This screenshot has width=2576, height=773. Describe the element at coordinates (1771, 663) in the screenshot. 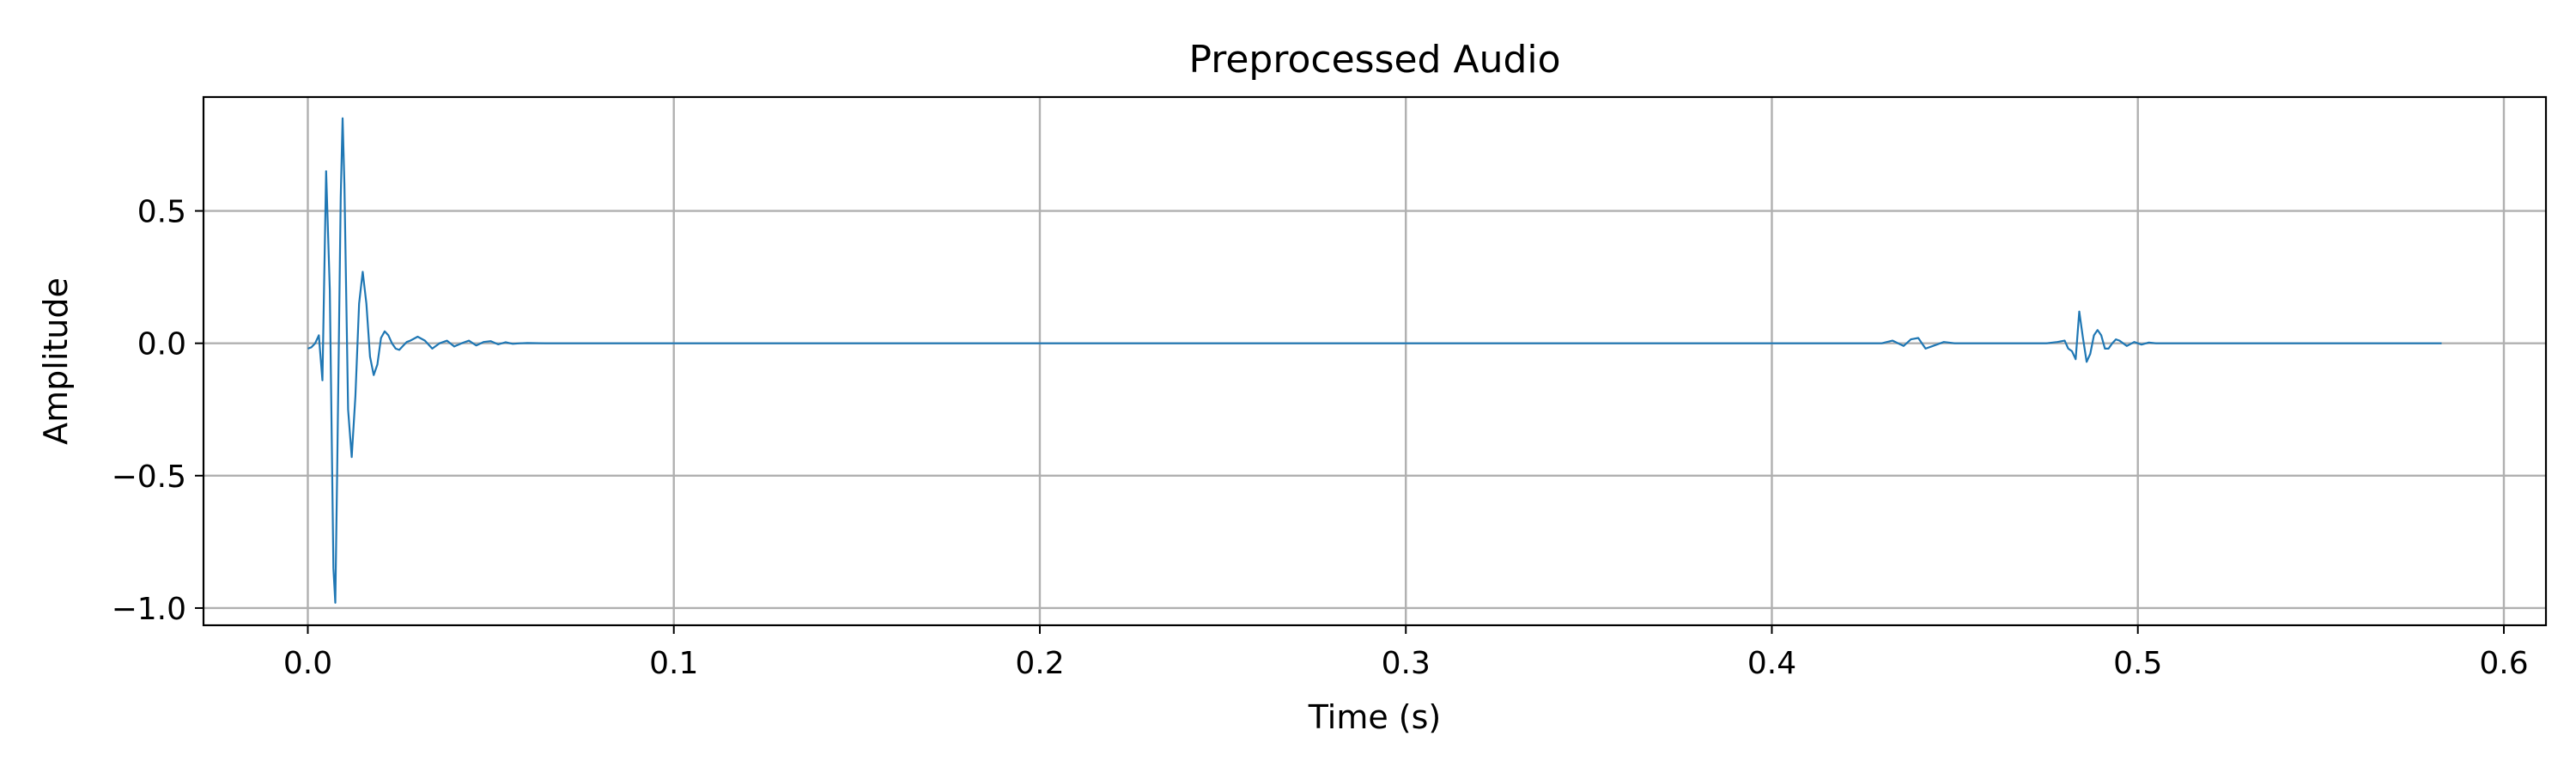

I see `x-tick-label: 0.4` at that location.